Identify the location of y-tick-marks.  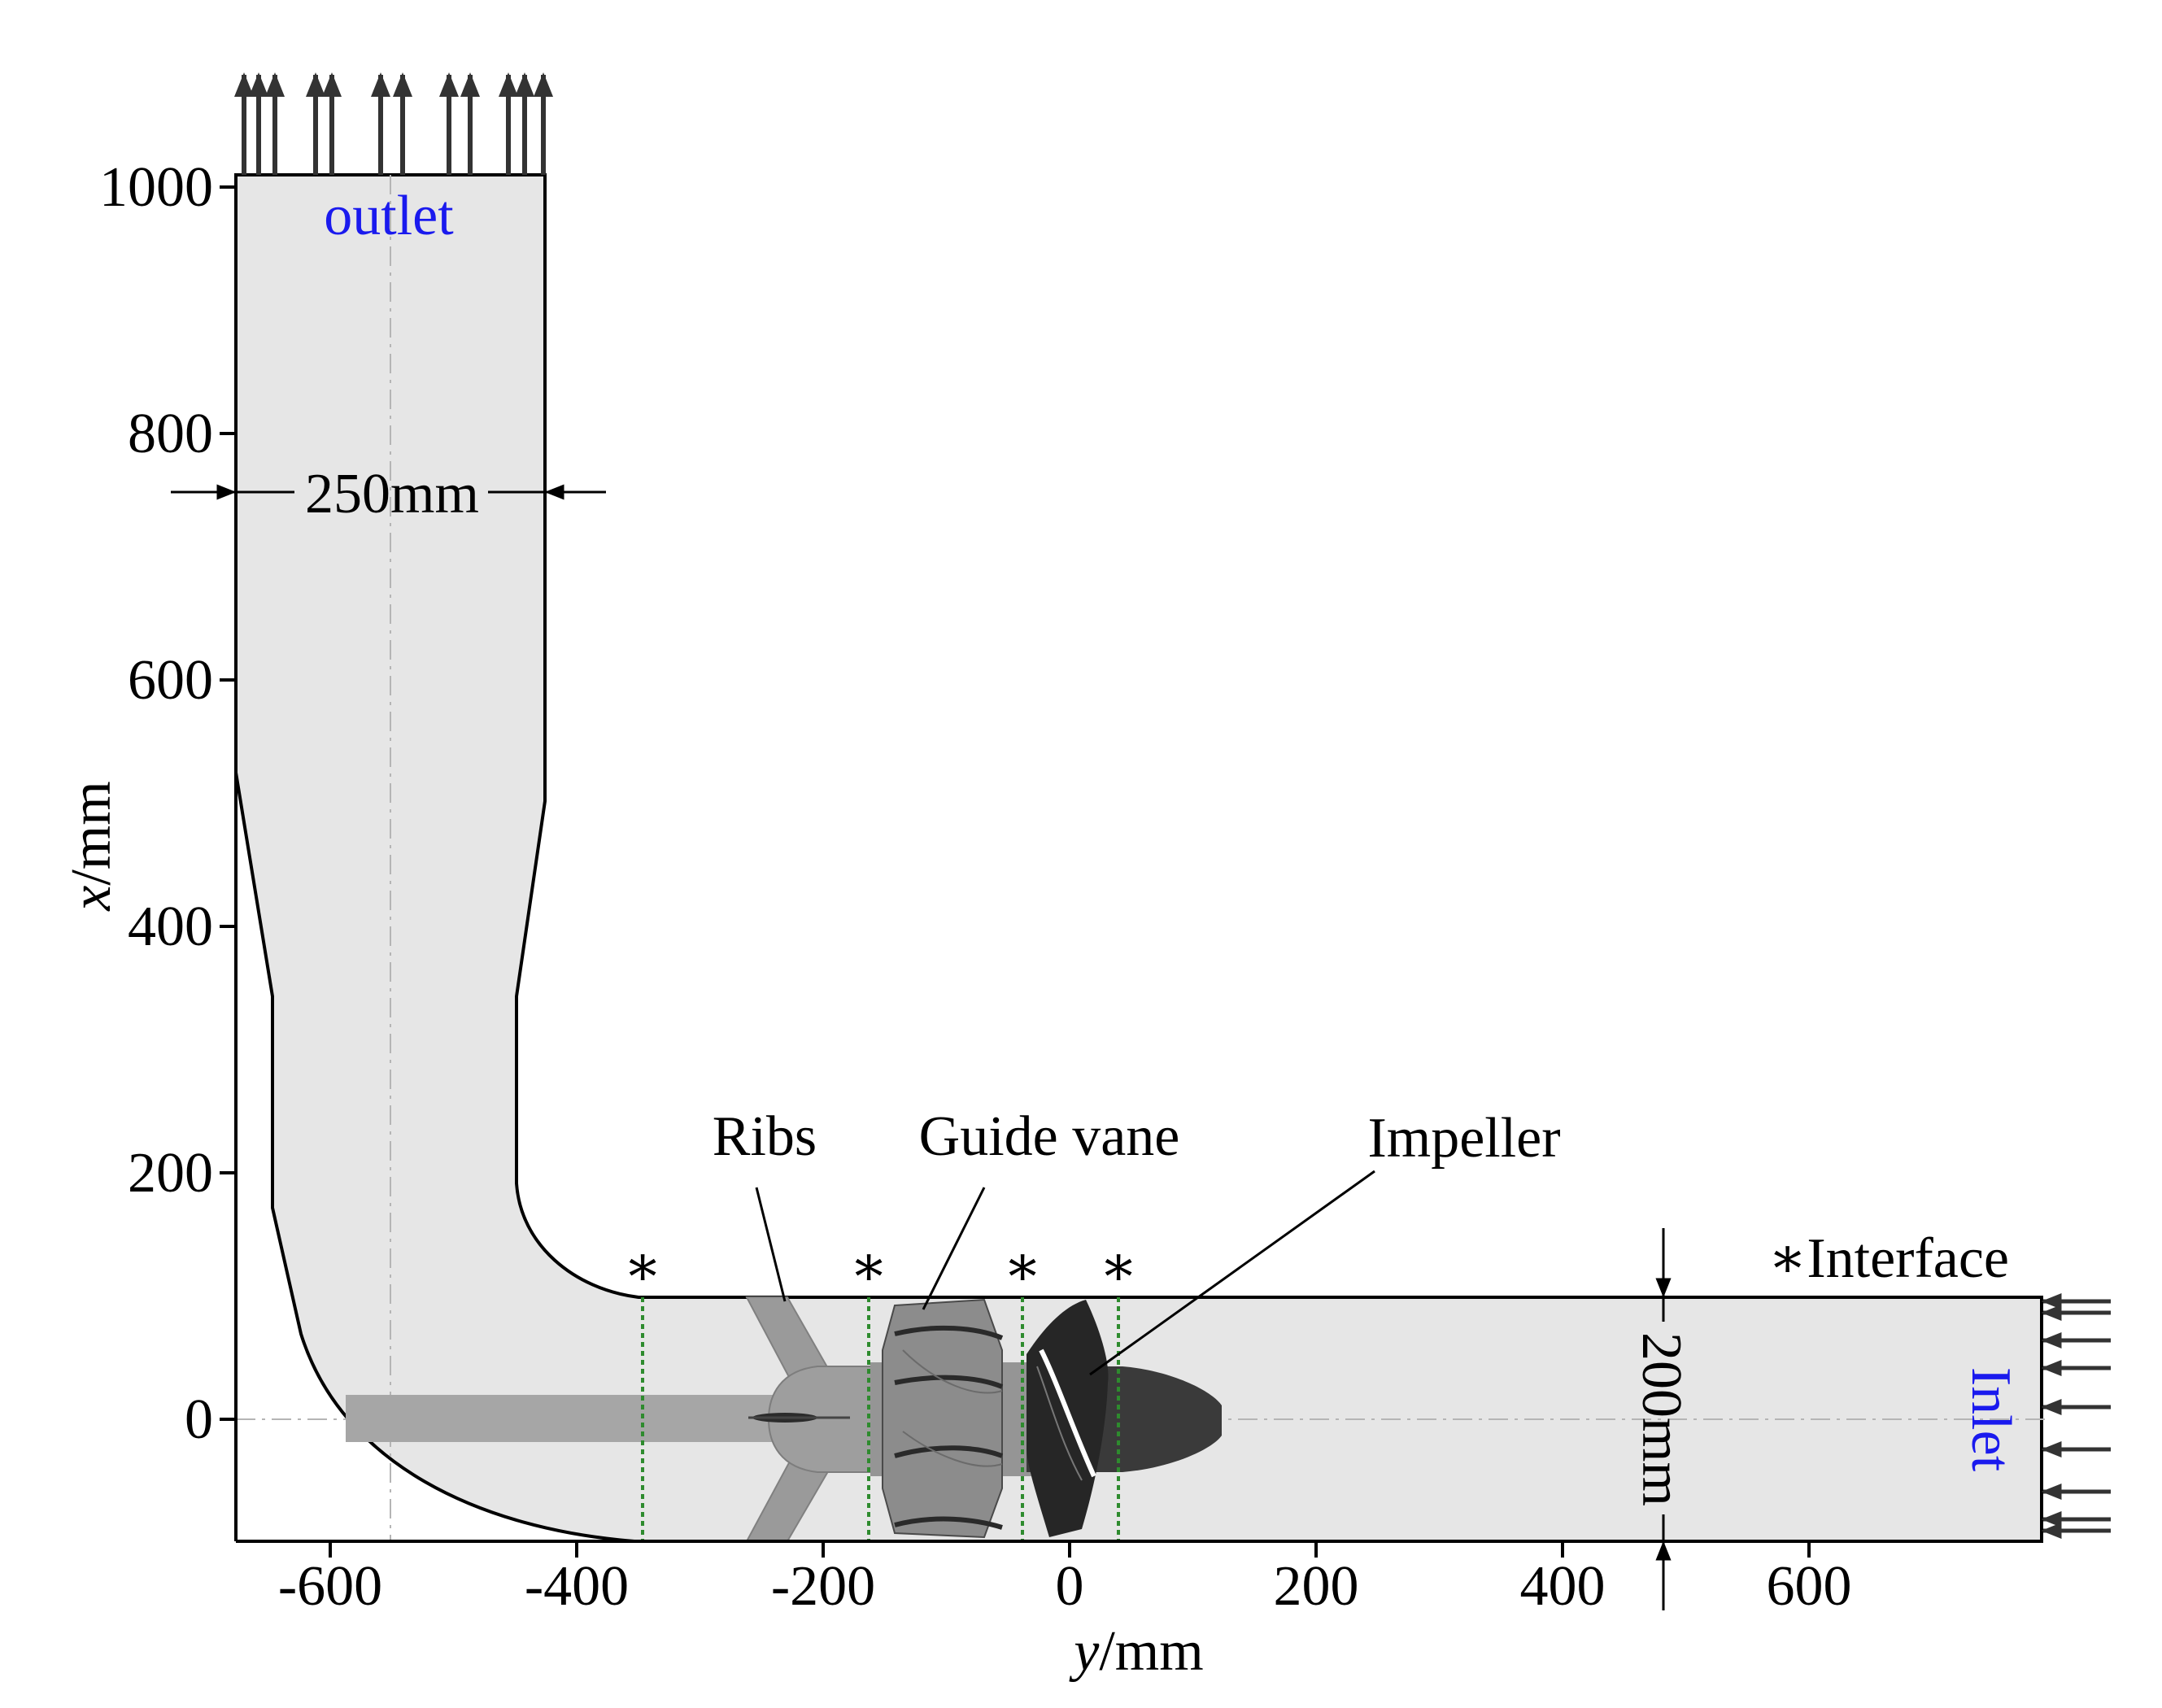
(228, 803).